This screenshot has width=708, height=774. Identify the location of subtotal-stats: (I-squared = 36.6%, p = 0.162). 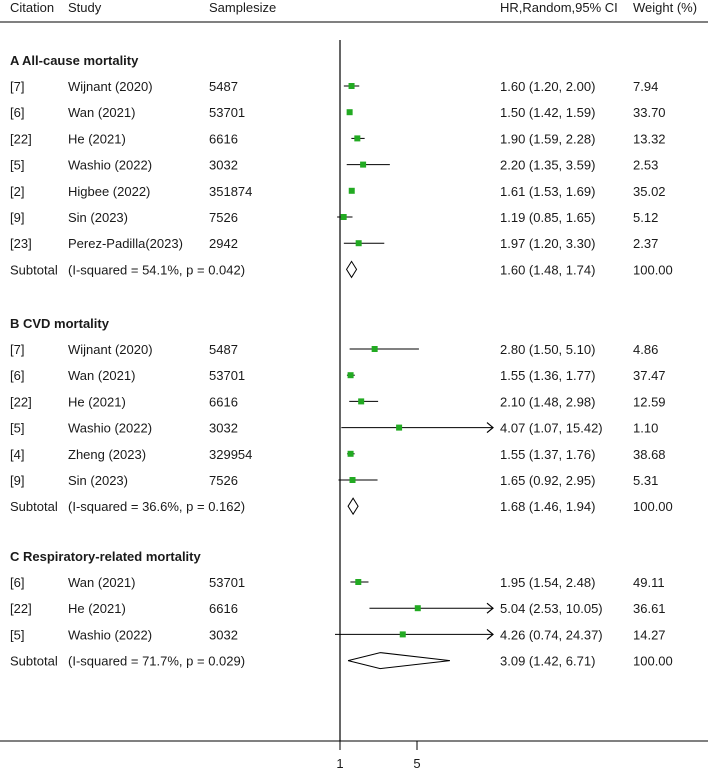
(156, 506).